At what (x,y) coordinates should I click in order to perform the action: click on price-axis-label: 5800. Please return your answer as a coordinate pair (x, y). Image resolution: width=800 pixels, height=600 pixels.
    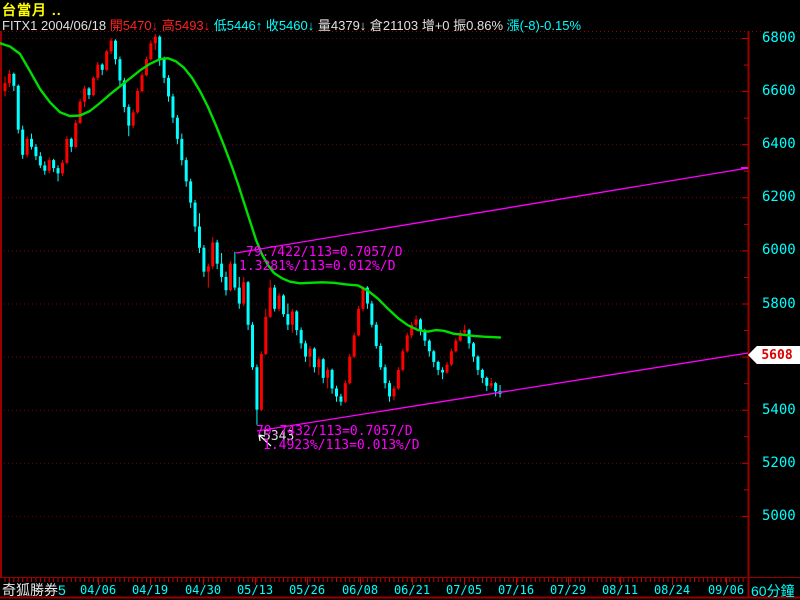
    Looking at the image, I should click on (779, 303).